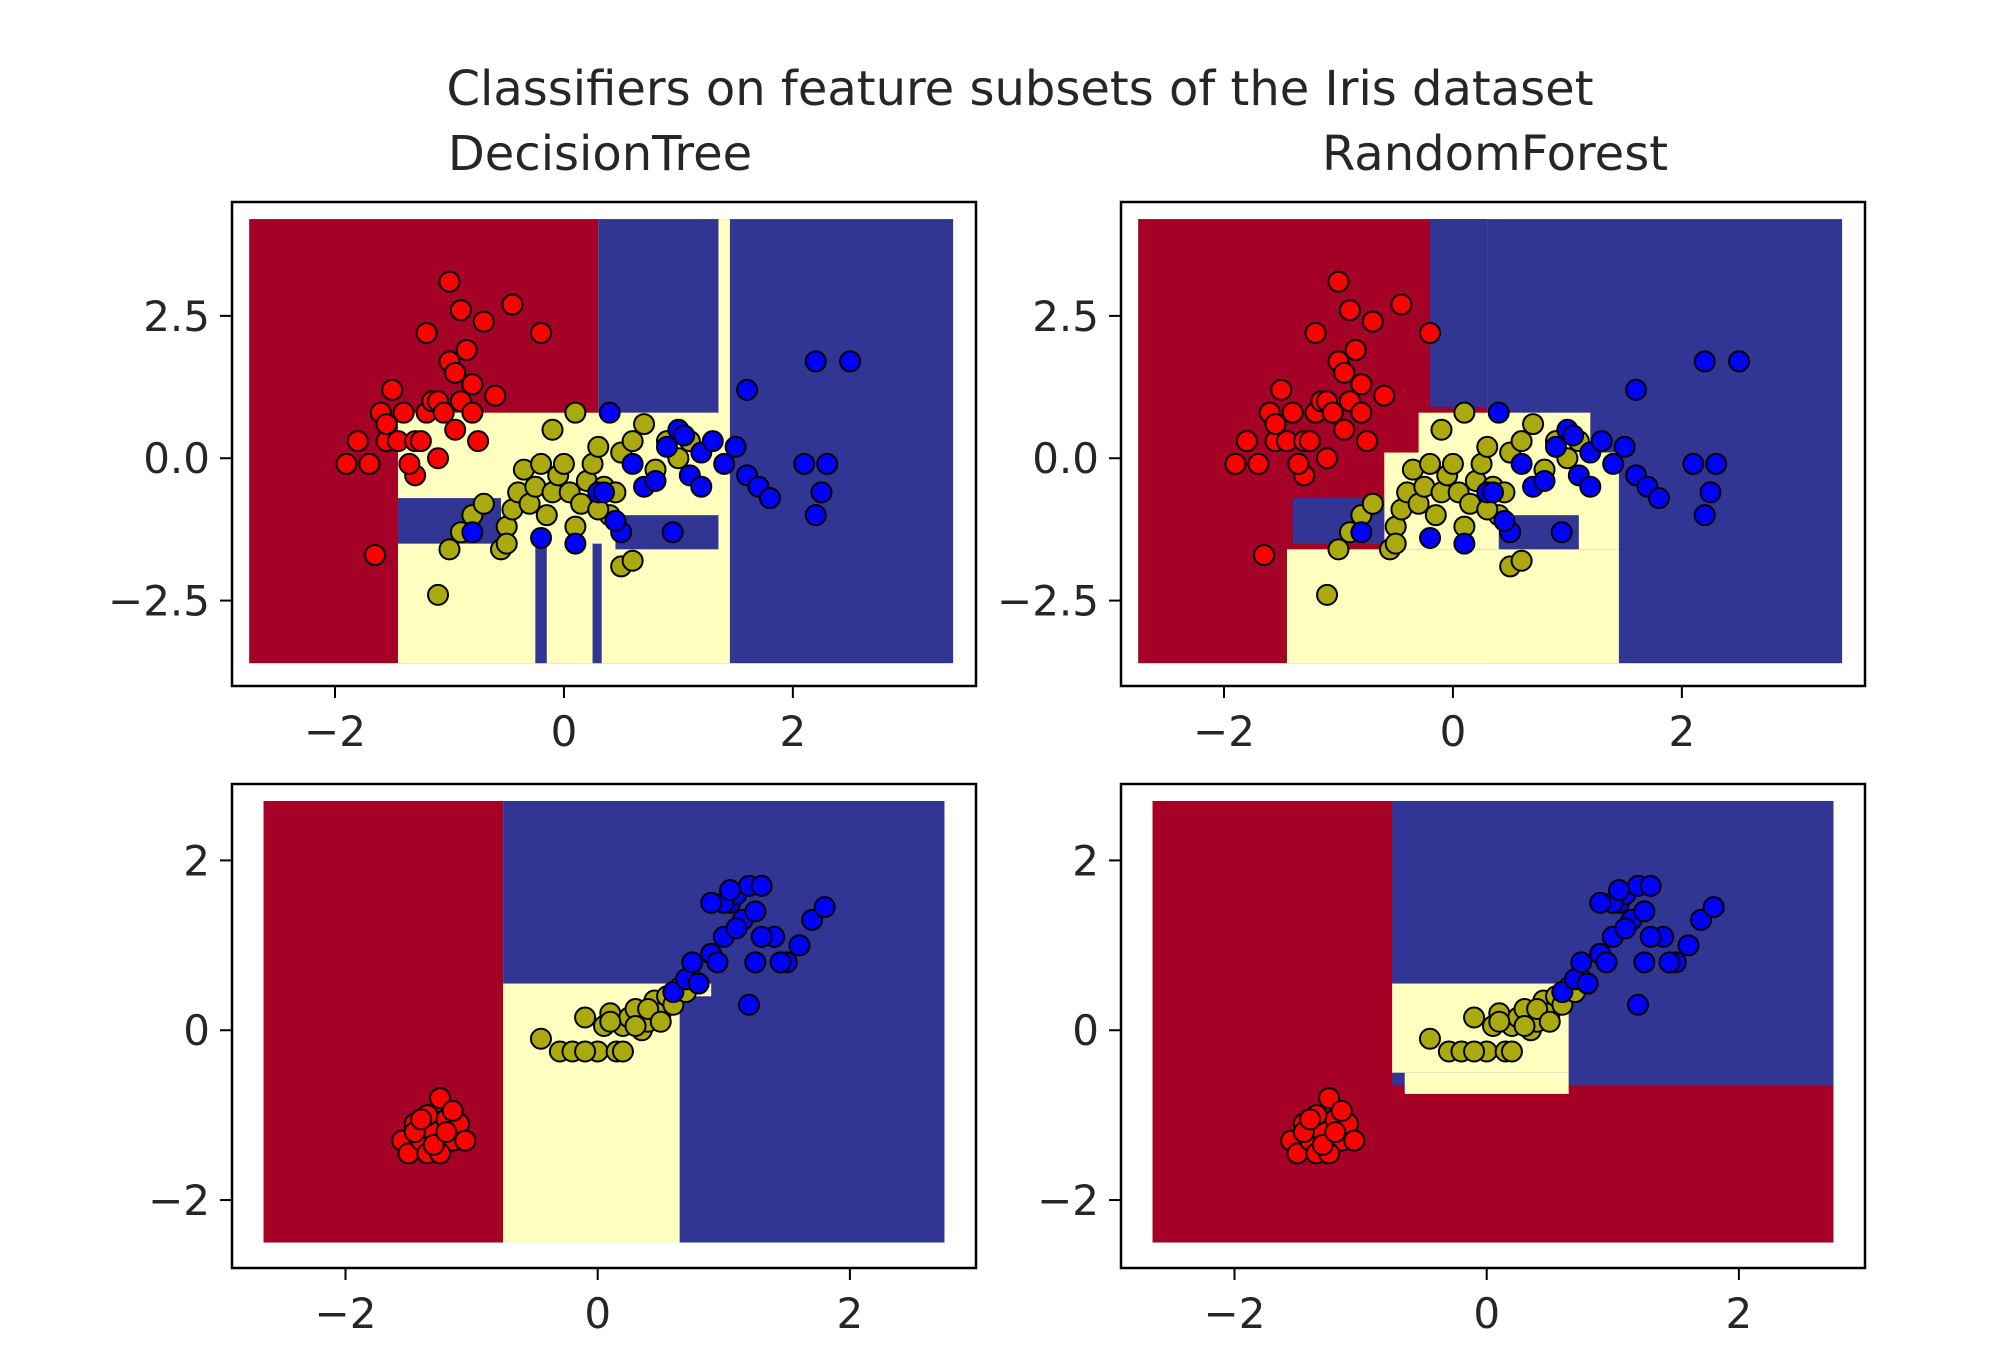 The height and width of the screenshot is (1372, 1998). What do you see at coordinates (600, 154) in the screenshot?
I see `subplot-title: DecisionTree` at bounding box center [600, 154].